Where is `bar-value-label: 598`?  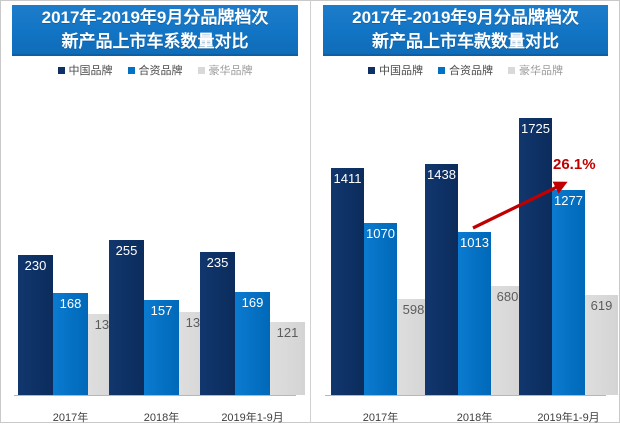
bar-value-label: 598 is located at coordinates (413, 309).